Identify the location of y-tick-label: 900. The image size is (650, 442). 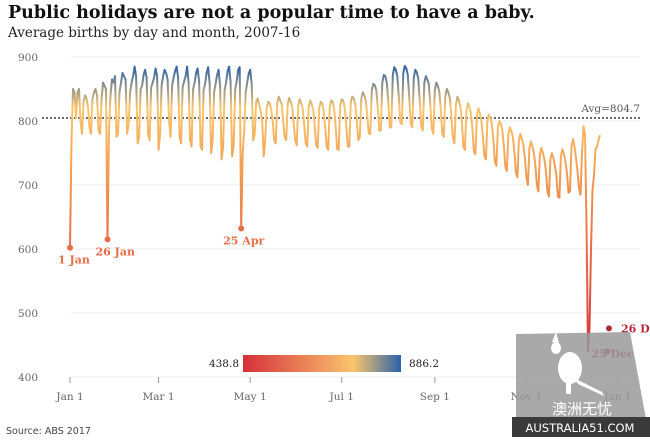
(28, 58).